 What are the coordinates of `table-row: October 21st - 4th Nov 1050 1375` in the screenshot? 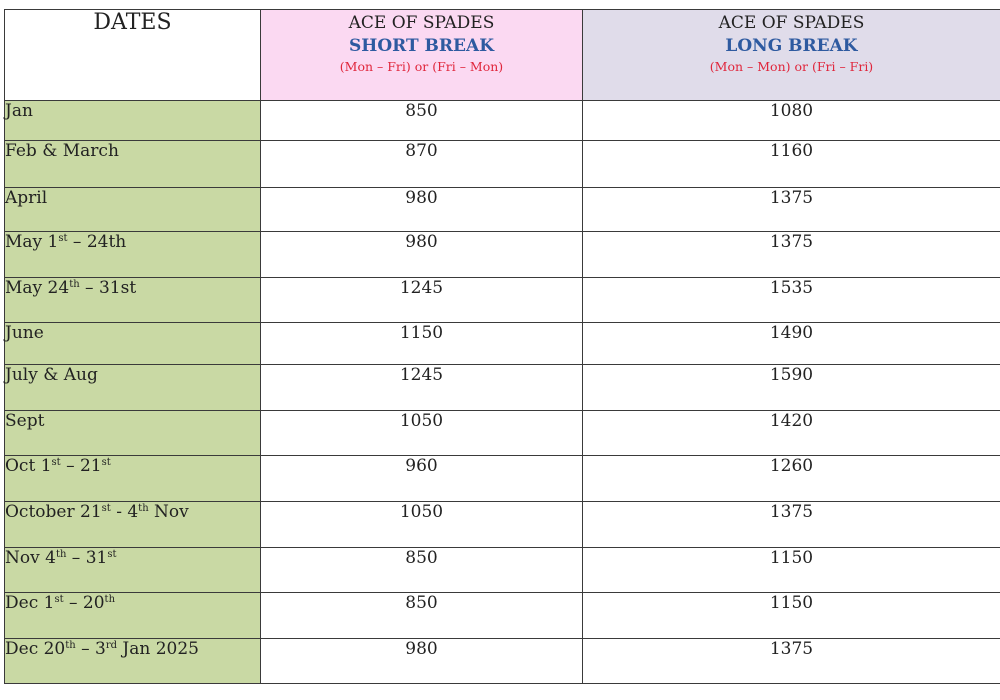 It's located at (502, 524).